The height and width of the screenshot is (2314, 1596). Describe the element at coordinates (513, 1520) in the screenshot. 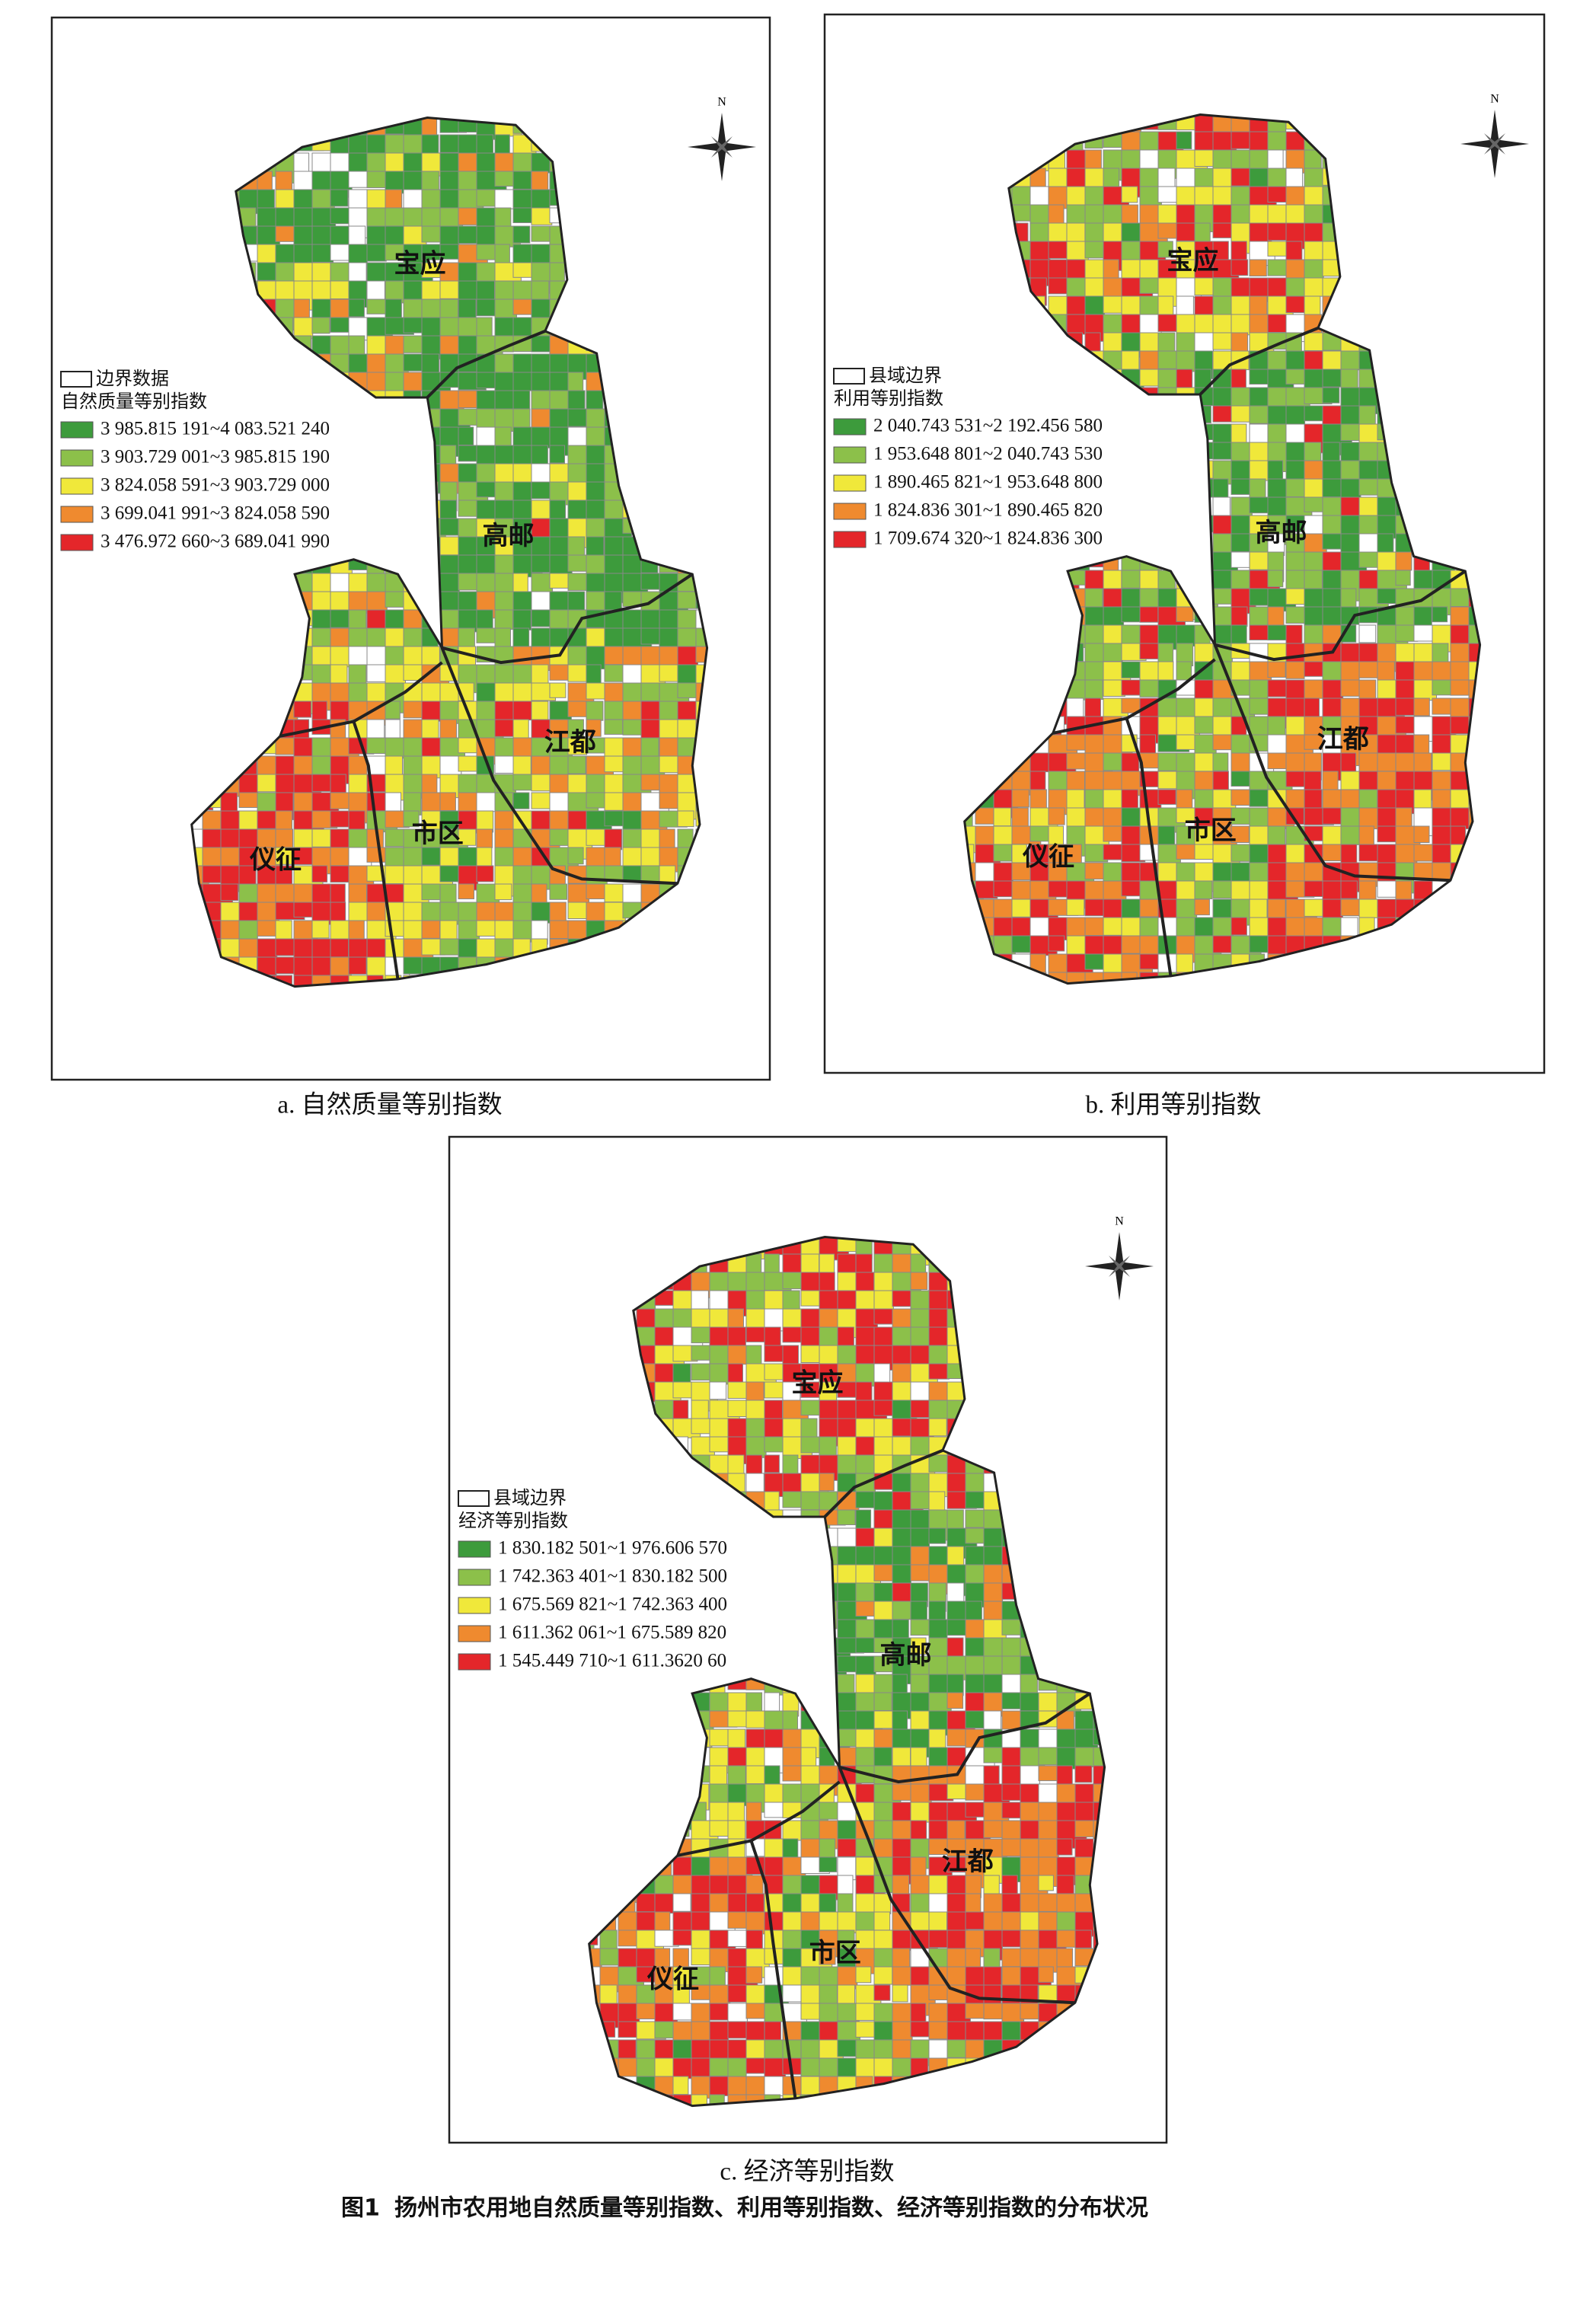

I see `legend-title: 经济等别指数` at that location.